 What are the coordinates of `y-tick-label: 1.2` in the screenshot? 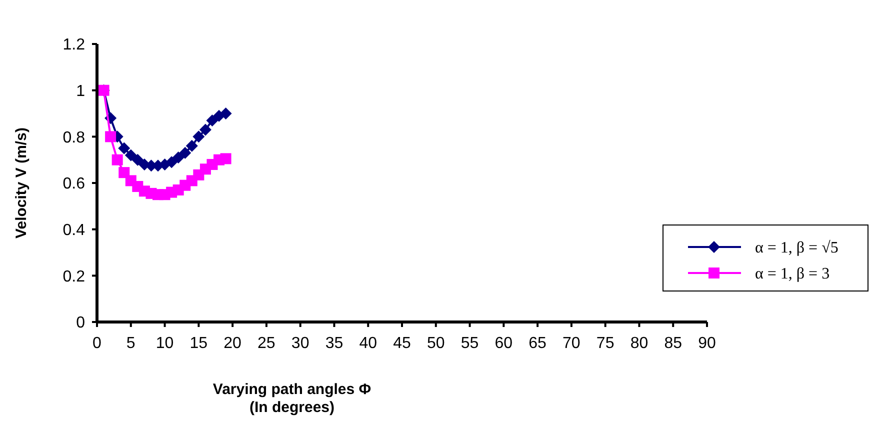 It's located at (74, 45).